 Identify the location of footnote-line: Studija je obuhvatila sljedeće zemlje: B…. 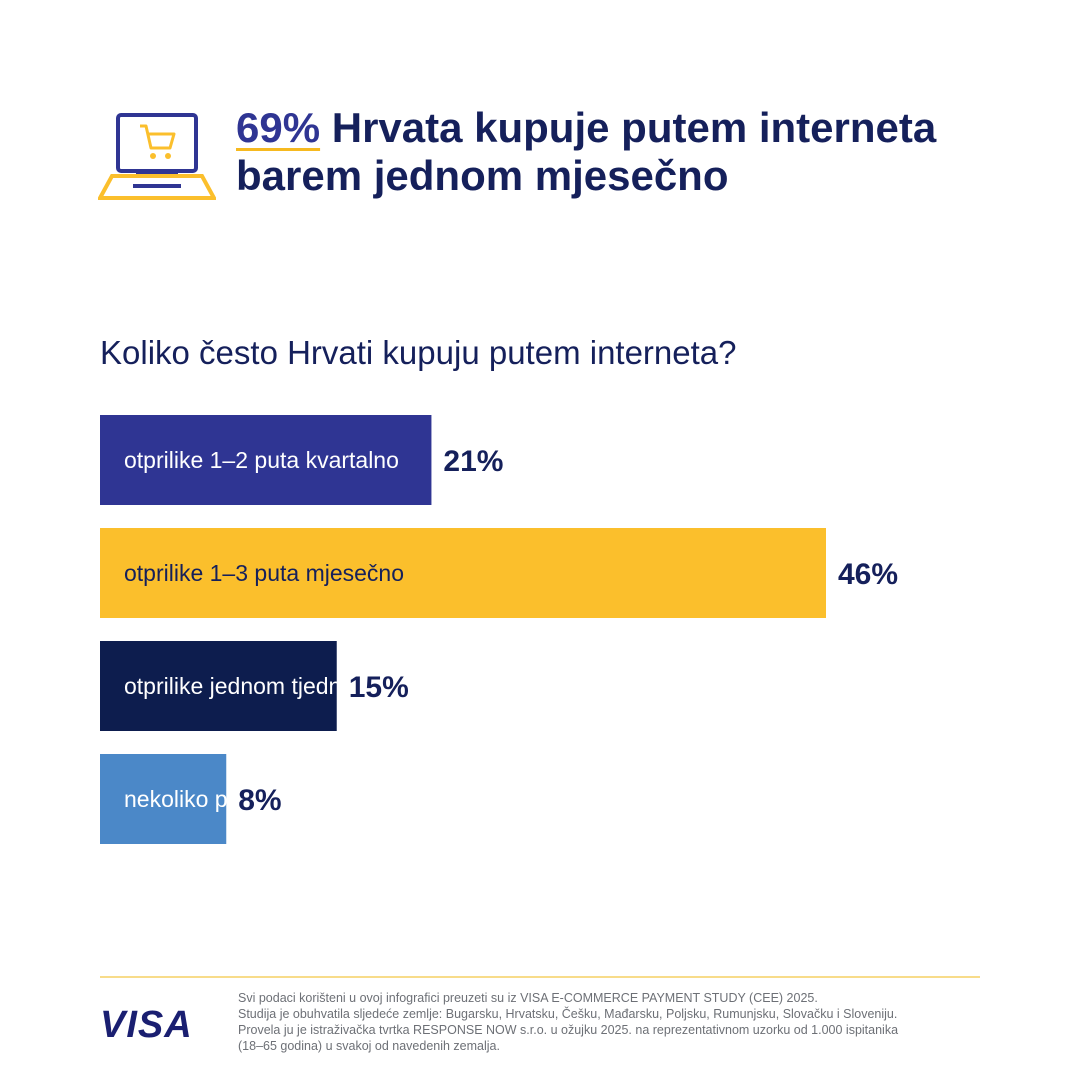
(568, 1014).